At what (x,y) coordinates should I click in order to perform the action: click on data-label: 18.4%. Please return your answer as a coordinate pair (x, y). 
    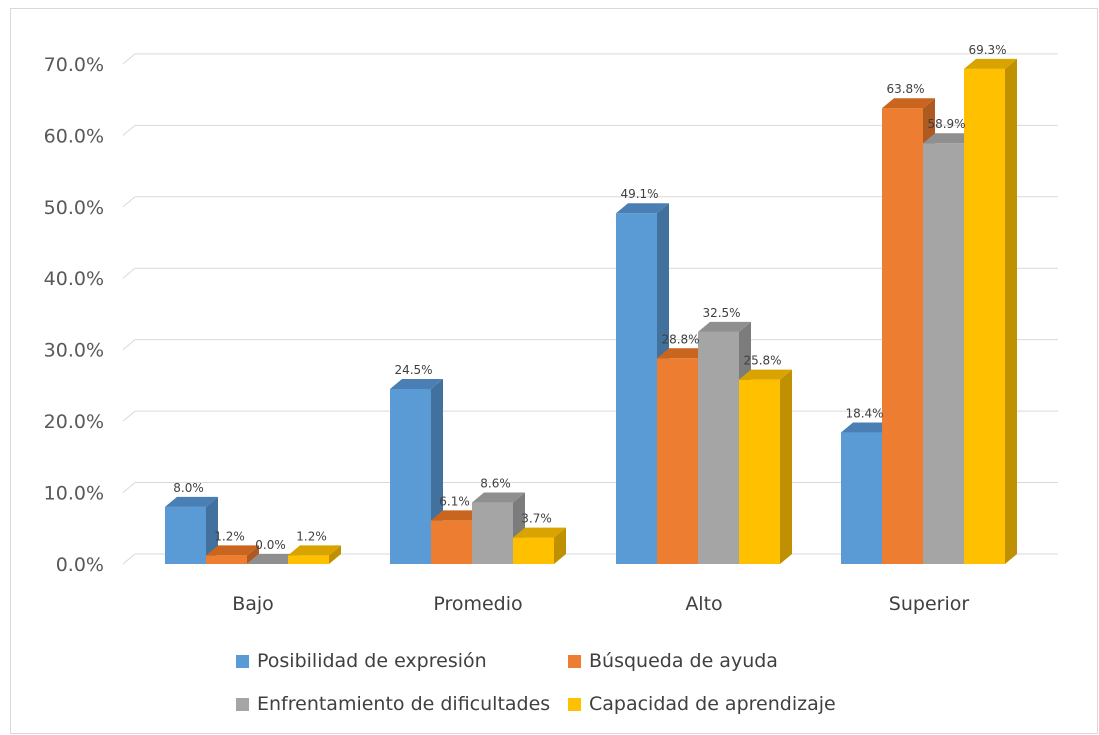
    Looking at the image, I should click on (864, 414).